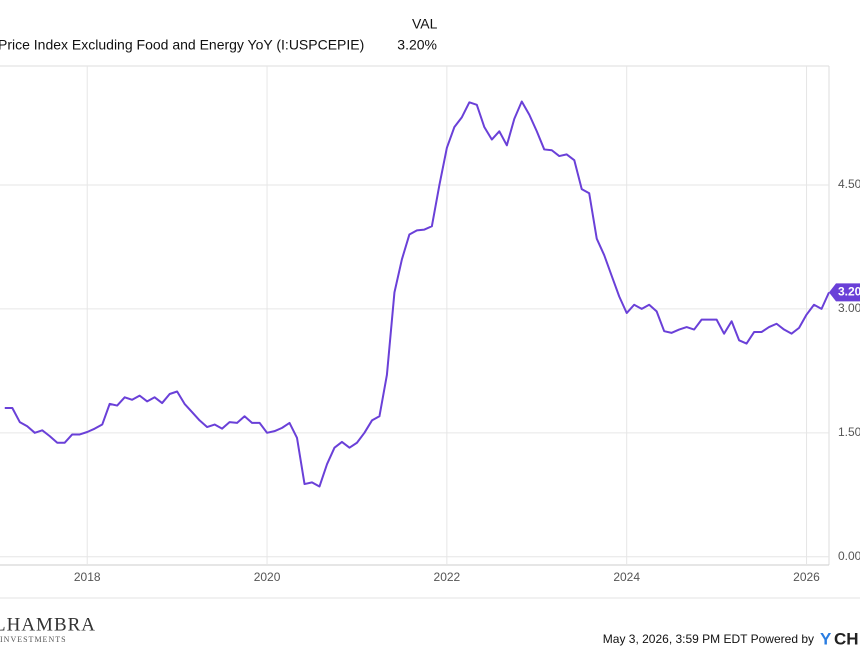 Image resolution: width=860 pixels, height=655 pixels. What do you see at coordinates (417, 45) in the screenshot?
I see `legend-value: 3.20%` at bounding box center [417, 45].